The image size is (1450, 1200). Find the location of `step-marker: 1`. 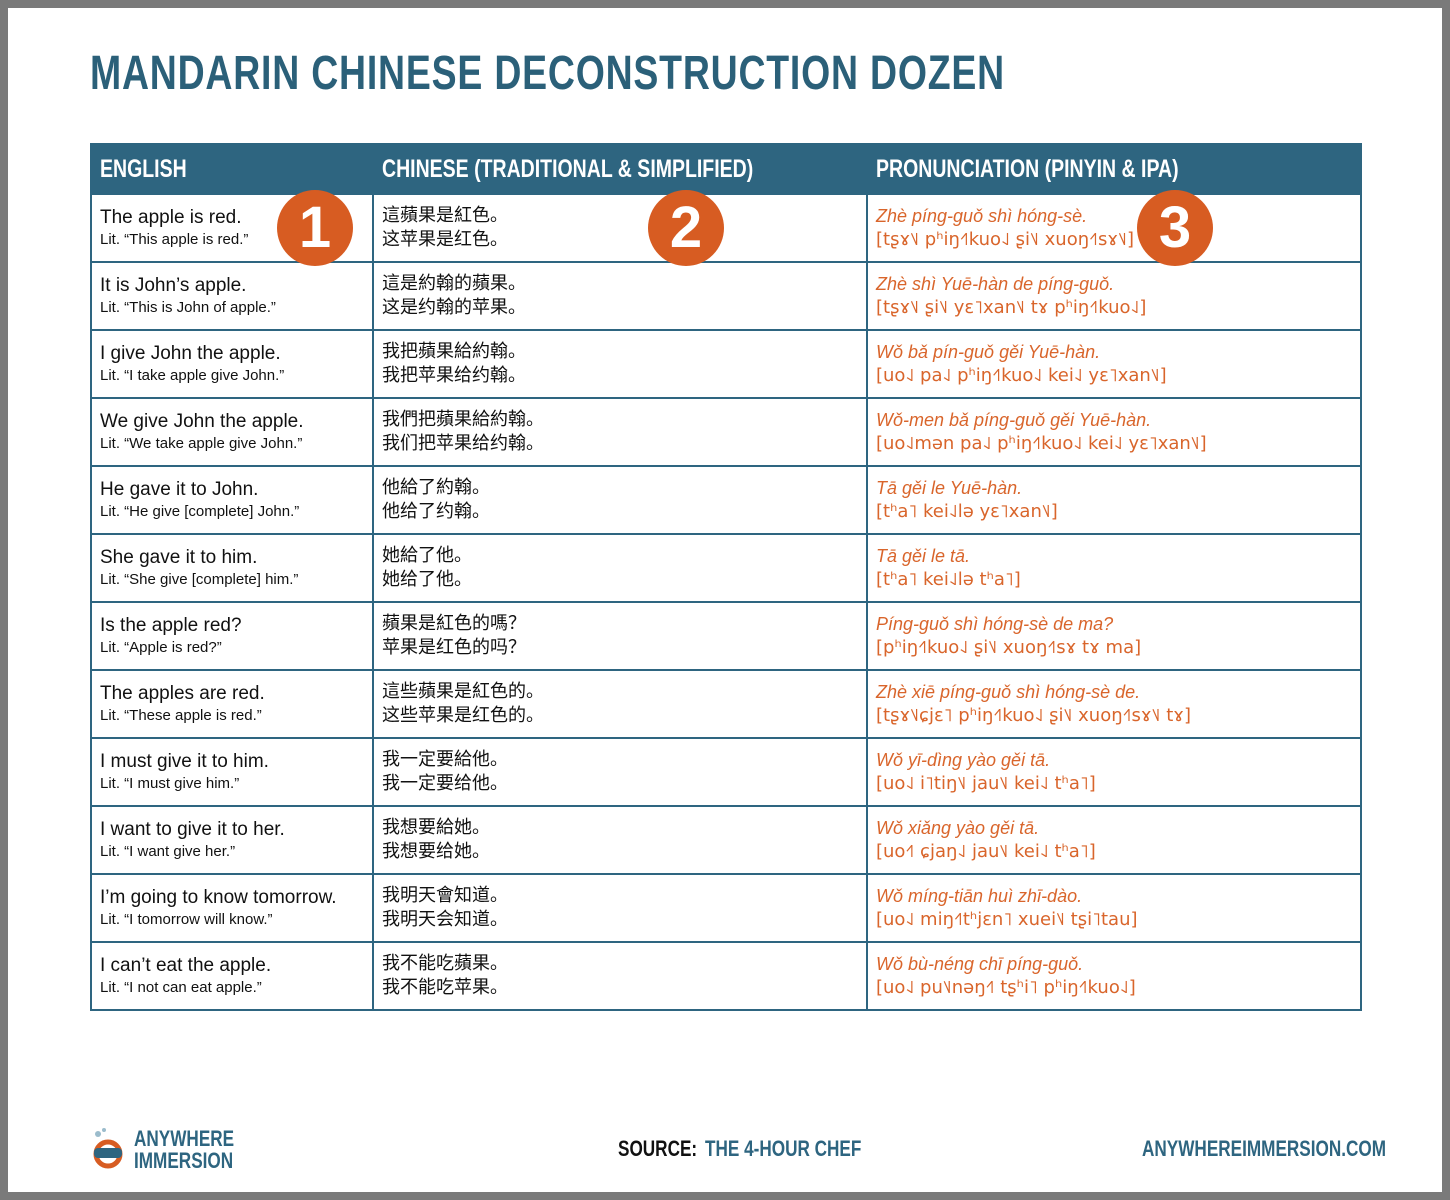

step-marker: 1 is located at coordinates (315, 228).